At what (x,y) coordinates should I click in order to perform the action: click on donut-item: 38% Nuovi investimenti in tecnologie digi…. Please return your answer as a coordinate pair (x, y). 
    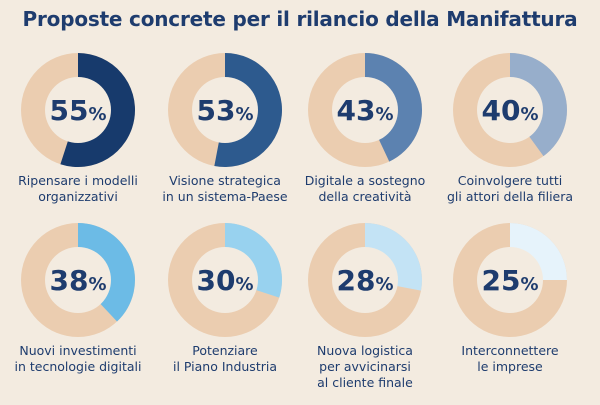
    Looking at the image, I should click on (78, 310).